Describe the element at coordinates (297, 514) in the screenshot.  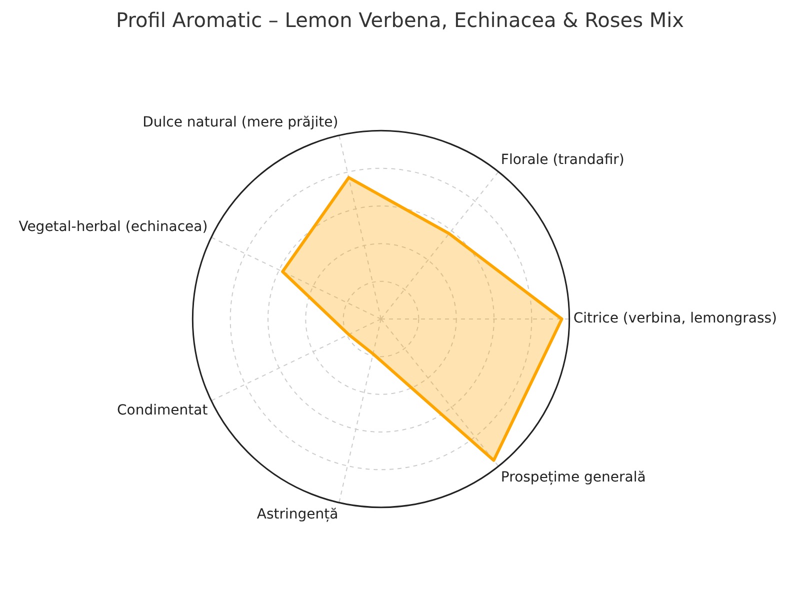
I see `spoke-label: Astringență` at that location.